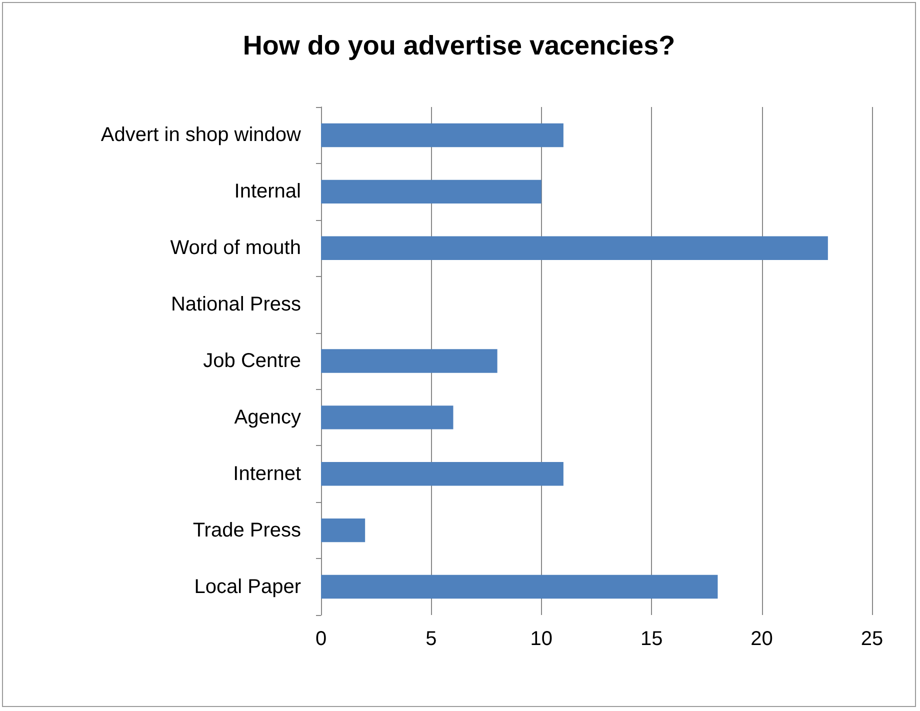 Image resolution: width=920 pixels, height=711 pixels. I want to click on y-tick-label: National Press, so click(235, 305).